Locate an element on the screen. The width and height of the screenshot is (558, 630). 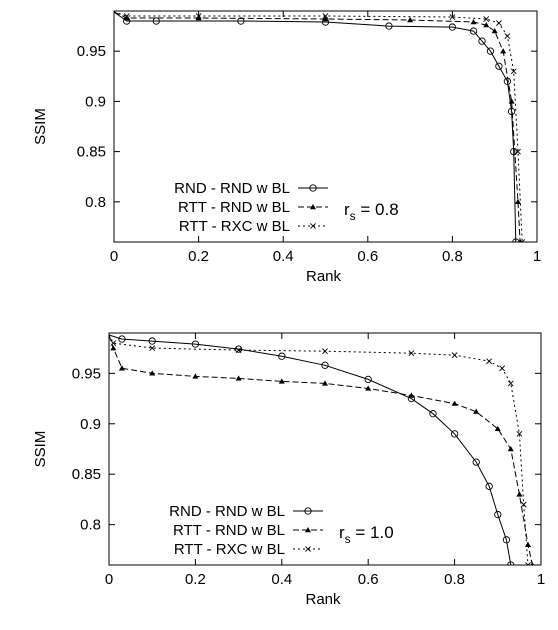
legend-label: RND - RND w BL is located at coordinates (227, 511).